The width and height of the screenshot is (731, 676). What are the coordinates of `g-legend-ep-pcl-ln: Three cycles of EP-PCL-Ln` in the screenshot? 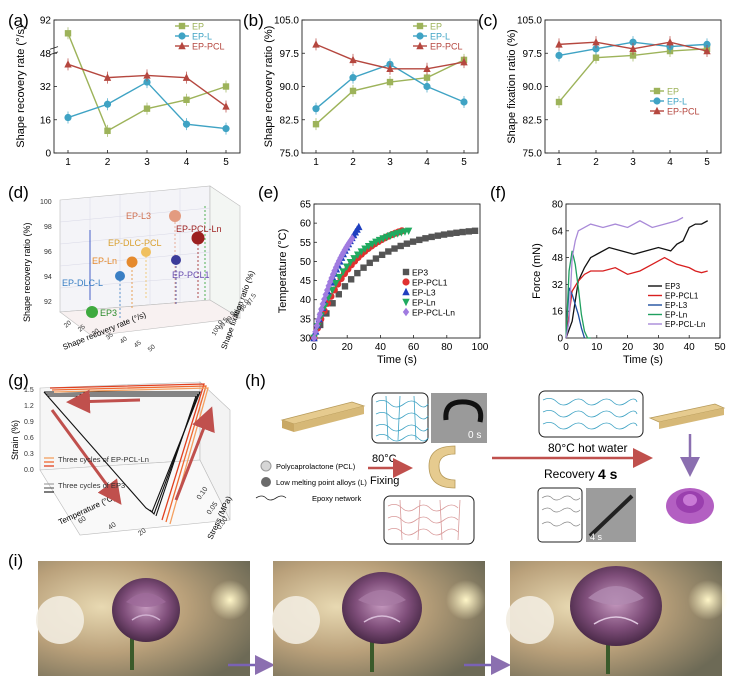 It's located at (103, 459).